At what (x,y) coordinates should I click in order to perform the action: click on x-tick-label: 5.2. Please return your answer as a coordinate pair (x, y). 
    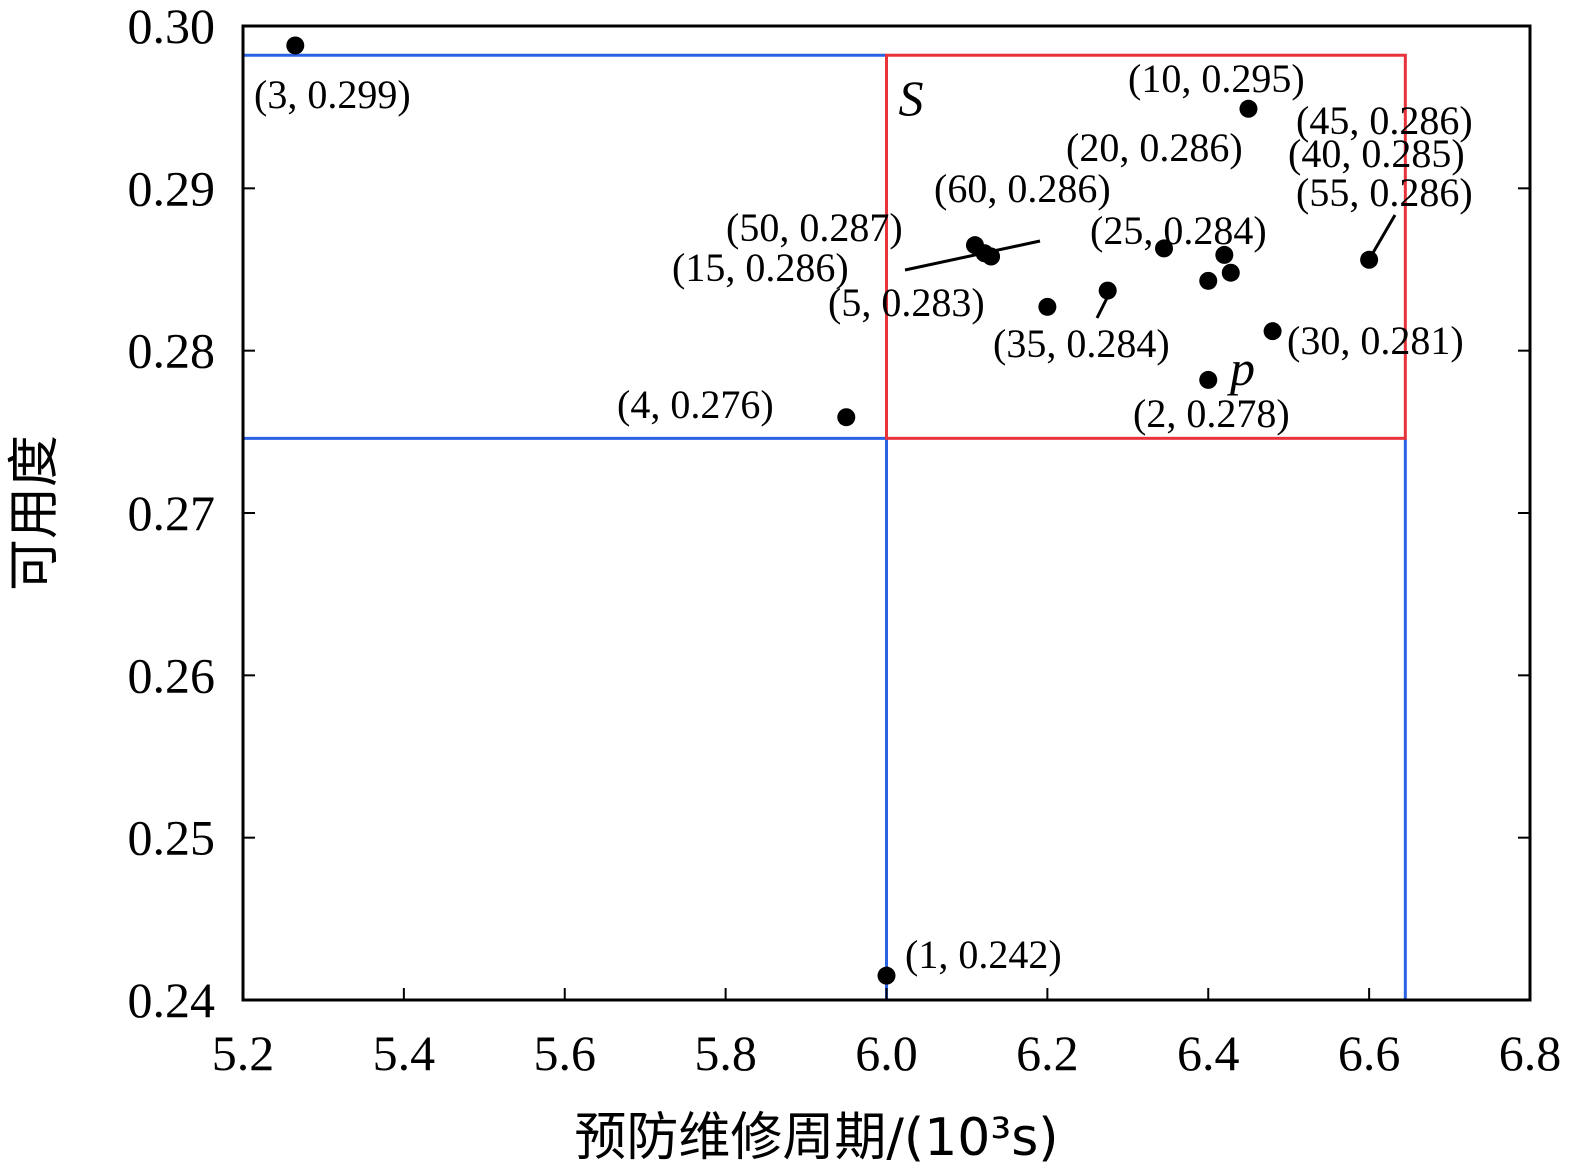
    Looking at the image, I should click on (243, 1053).